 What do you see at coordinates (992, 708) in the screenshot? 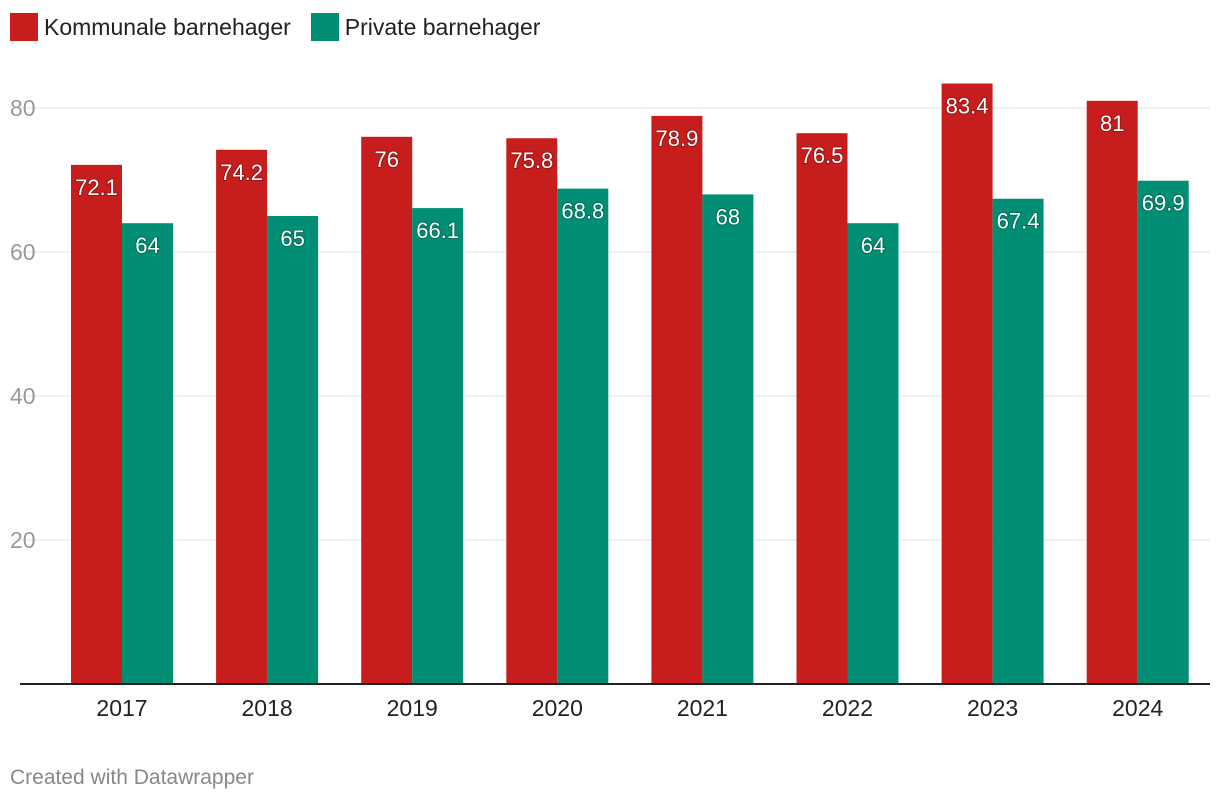
I see `x-tick-label-2023: 2023` at bounding box center [992, 708].